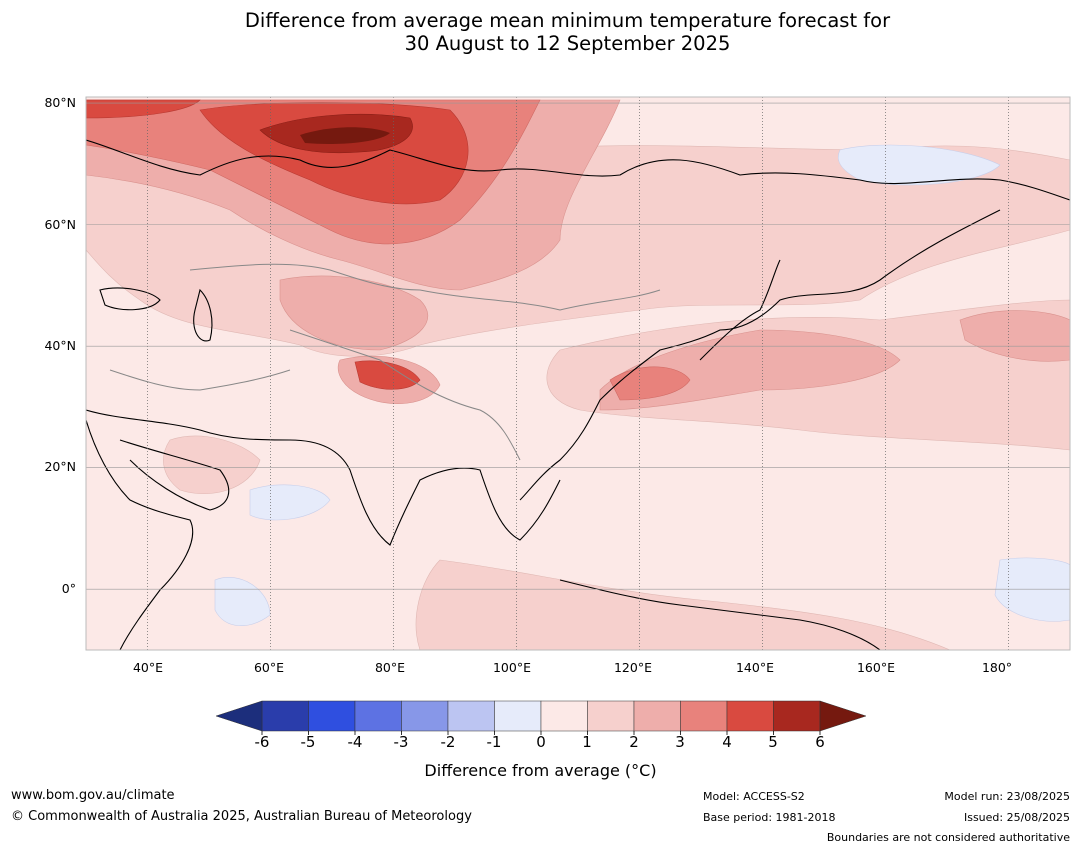  I want to click on lon-label-40e: 40°E, so click(148, 667).